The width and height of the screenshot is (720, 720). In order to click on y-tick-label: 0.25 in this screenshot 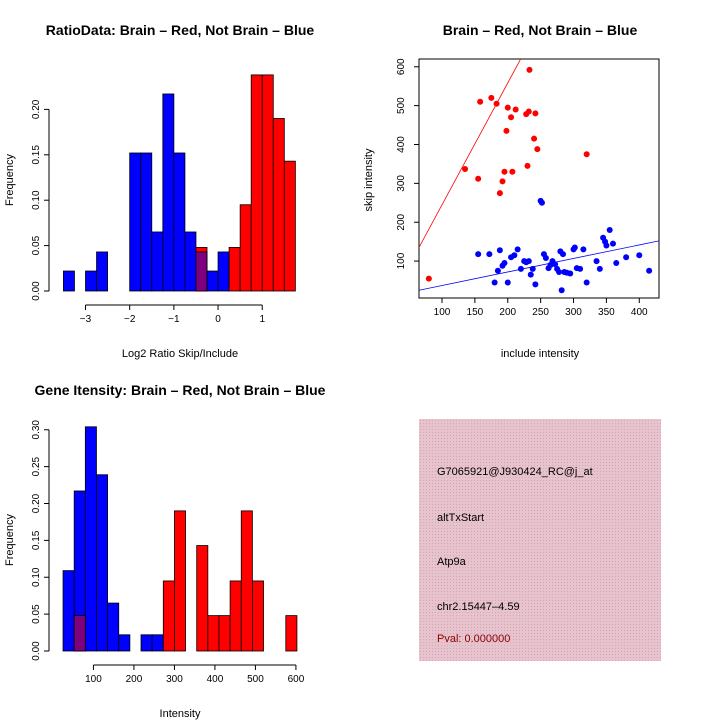, I will do `click(36, 466)`.